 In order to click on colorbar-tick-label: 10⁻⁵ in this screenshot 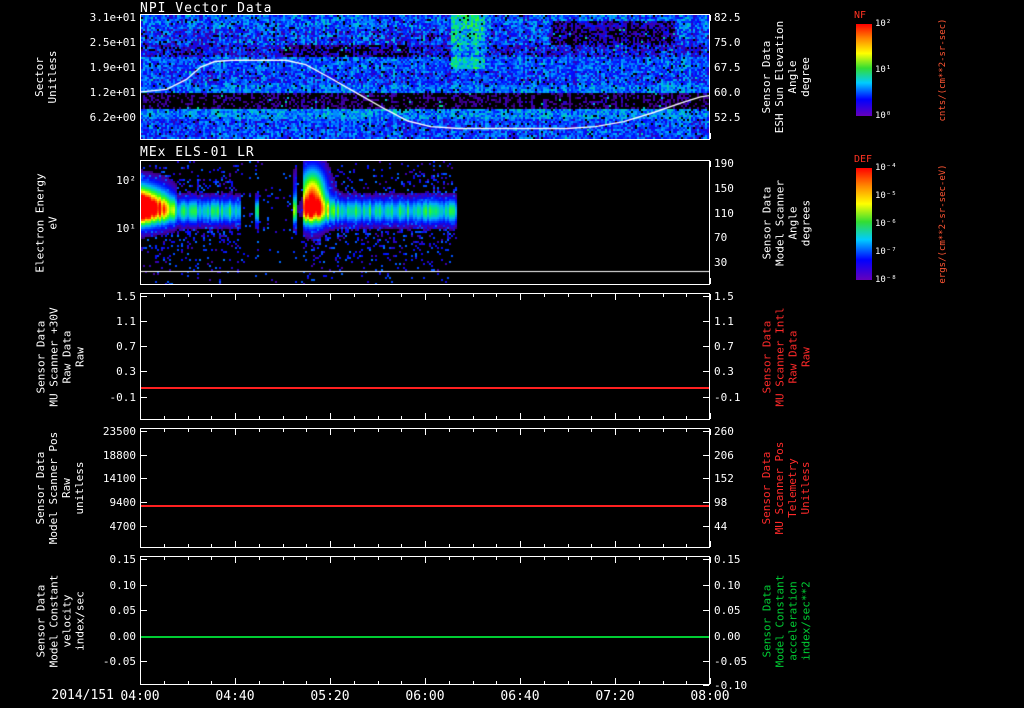, I will do `click(886, 196)`.